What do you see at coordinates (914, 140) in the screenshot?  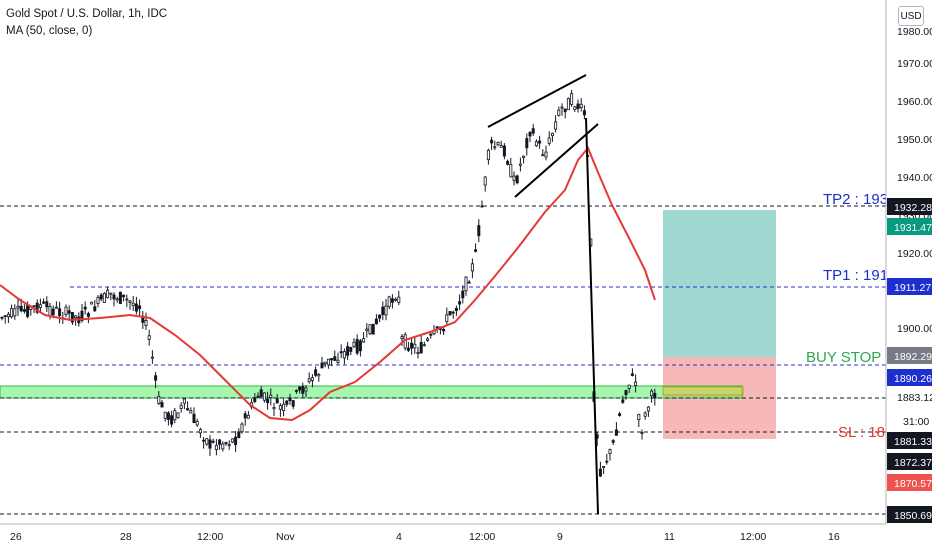 I see `price-tick: 1950.00` at bounding box center [914, 140].